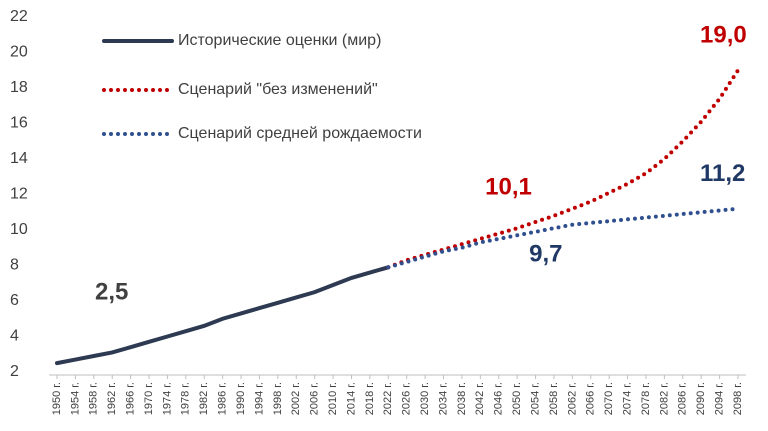 The image size is (768, 431). What do you see at coordinates (19, 229) in the screenshot?
I see `y-tick-label: 10` at bounding box center [19, 229].